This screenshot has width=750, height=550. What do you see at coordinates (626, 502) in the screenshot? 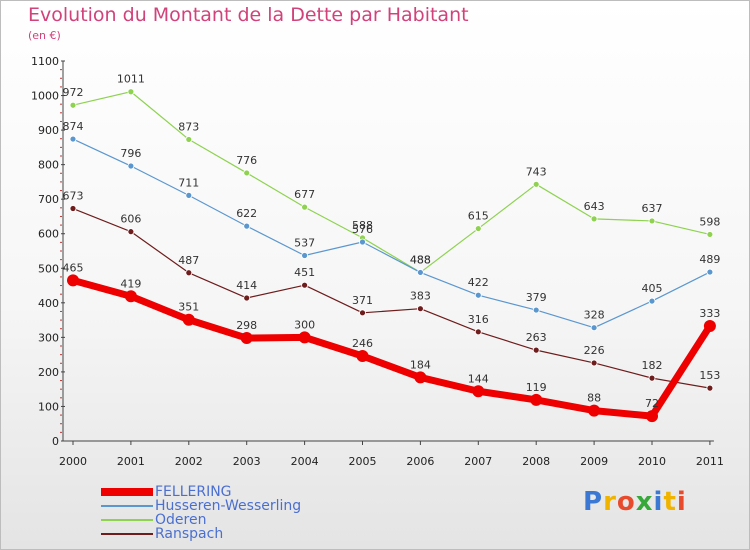
I see `logo-letter: o` at bounding box center [626, 502].